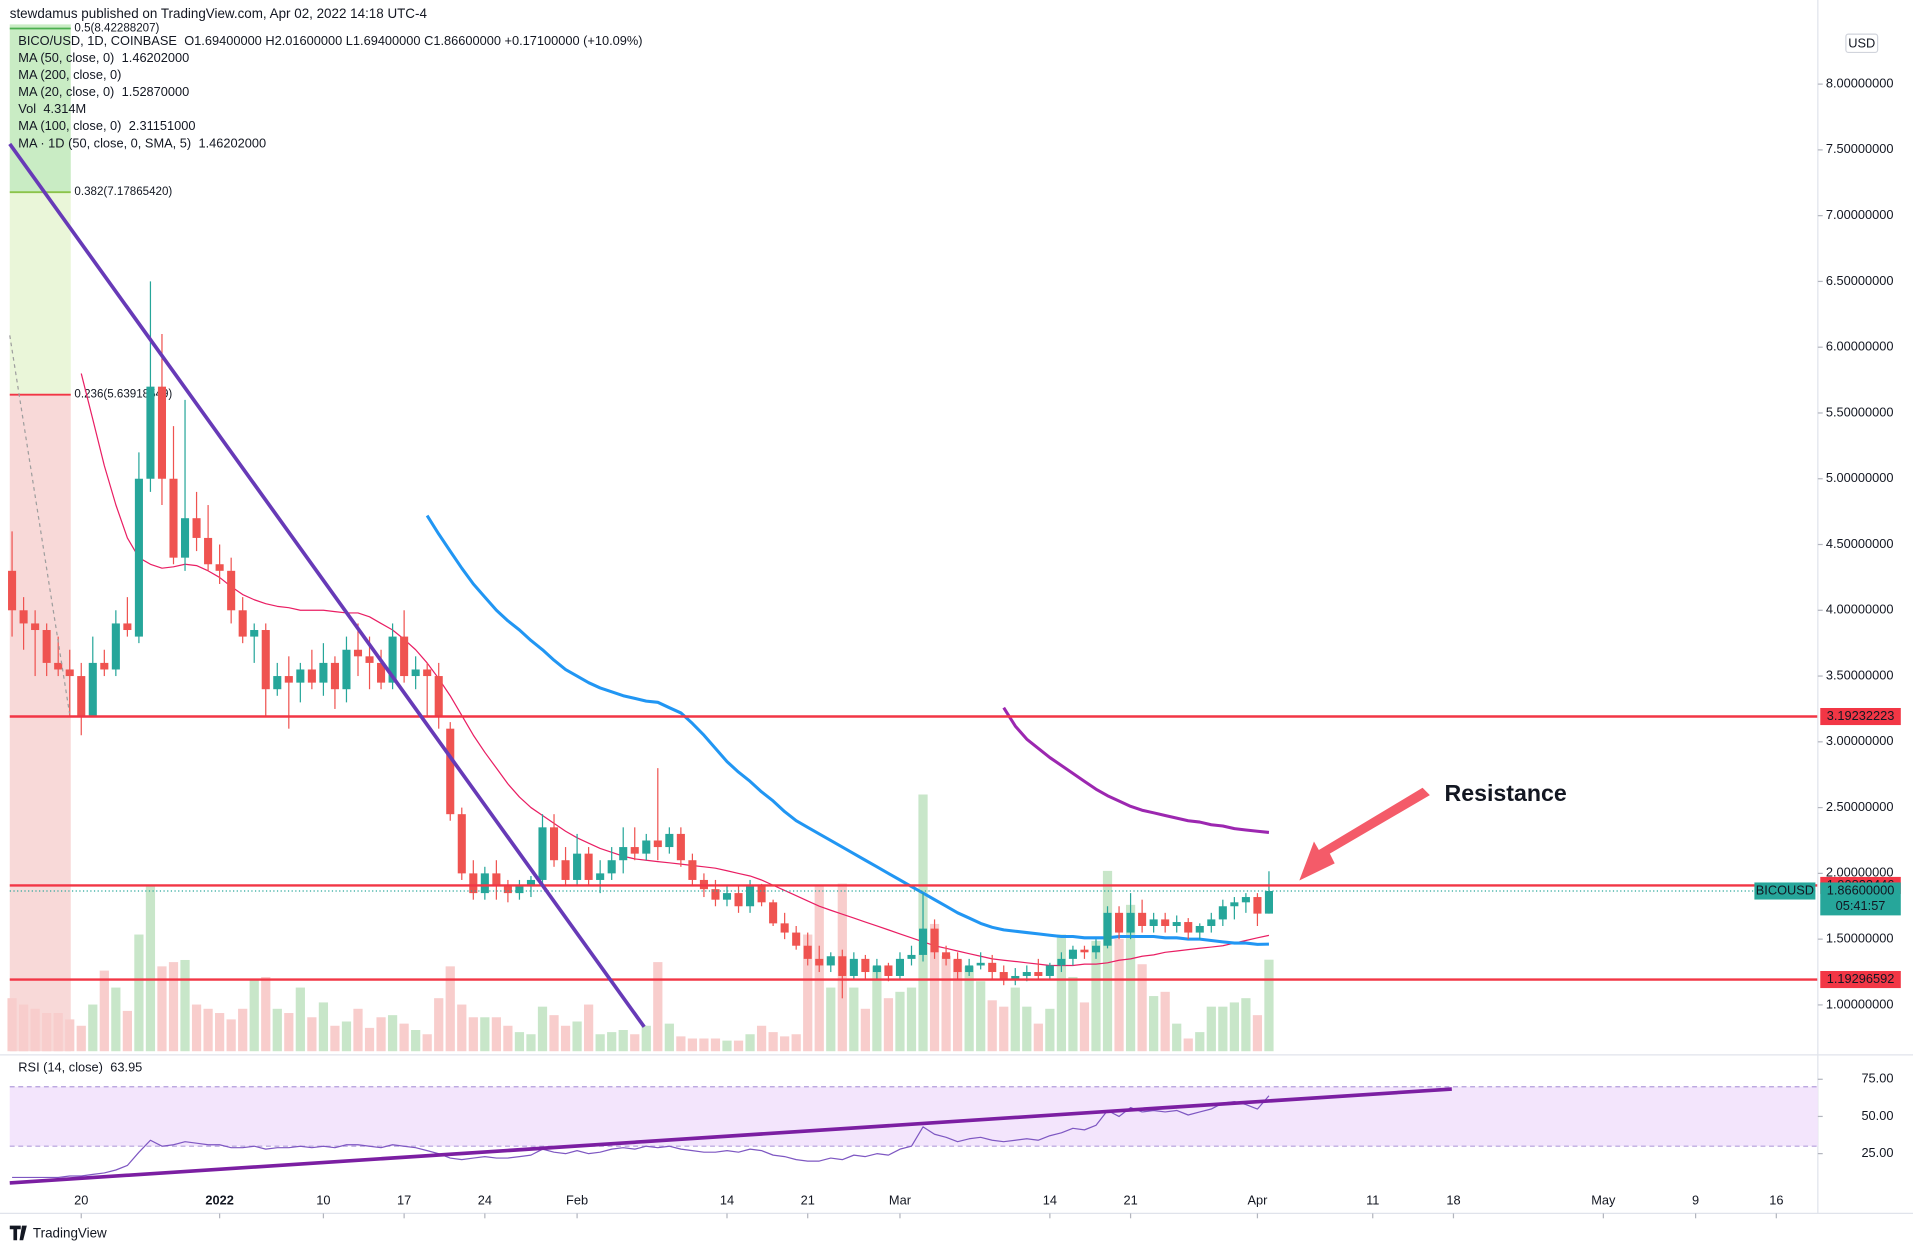  What do you see at coordinates (1877, 1152) in the screenshot?
I see `rsi-tick-label: 25.00` at bounding box center [1877, 1152].